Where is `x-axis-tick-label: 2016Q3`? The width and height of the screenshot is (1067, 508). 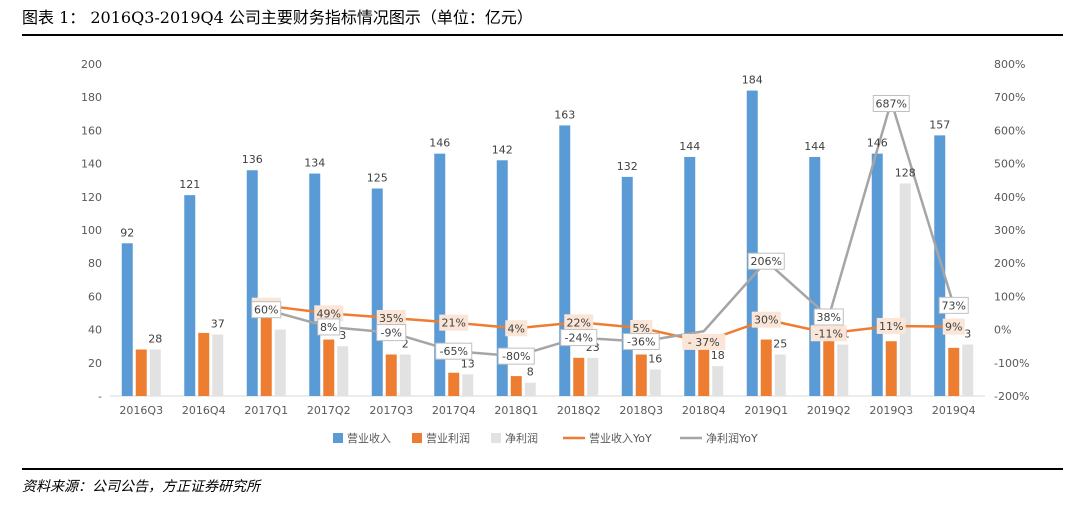
x-axis-tick-label: 2016Q3 is located at coordinates (141, 410).